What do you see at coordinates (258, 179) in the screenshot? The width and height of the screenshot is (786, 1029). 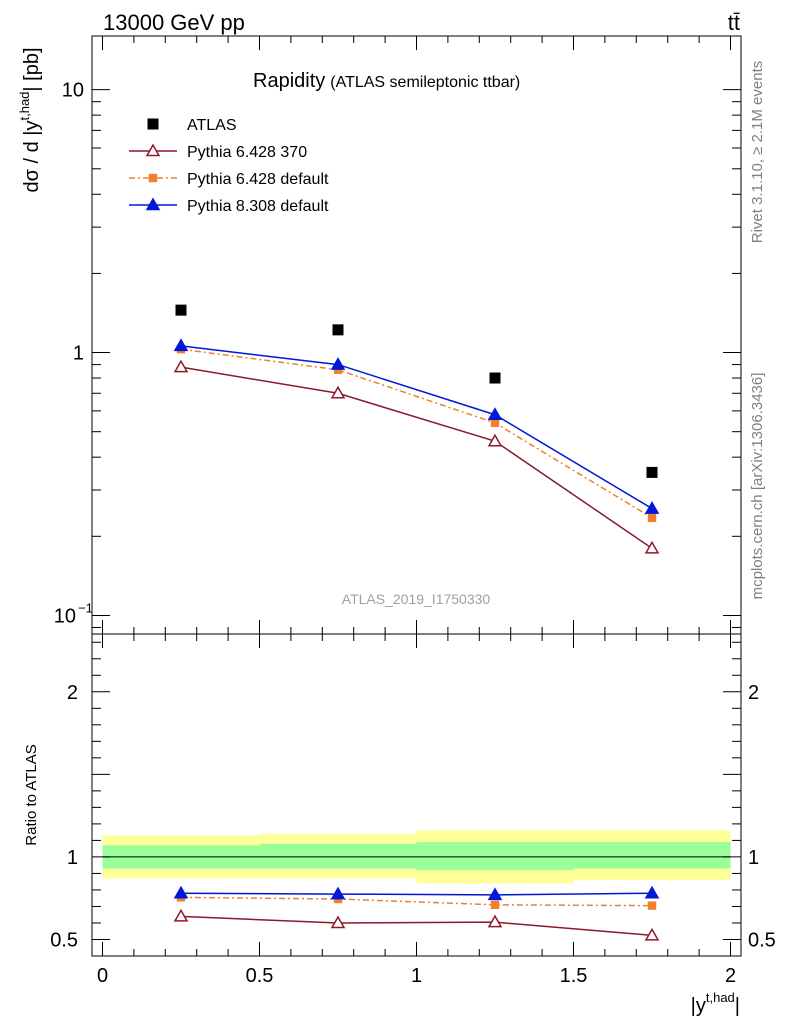 I see `legend-label-1: Pythia 6.428 default` at bounding box center [258, 179].